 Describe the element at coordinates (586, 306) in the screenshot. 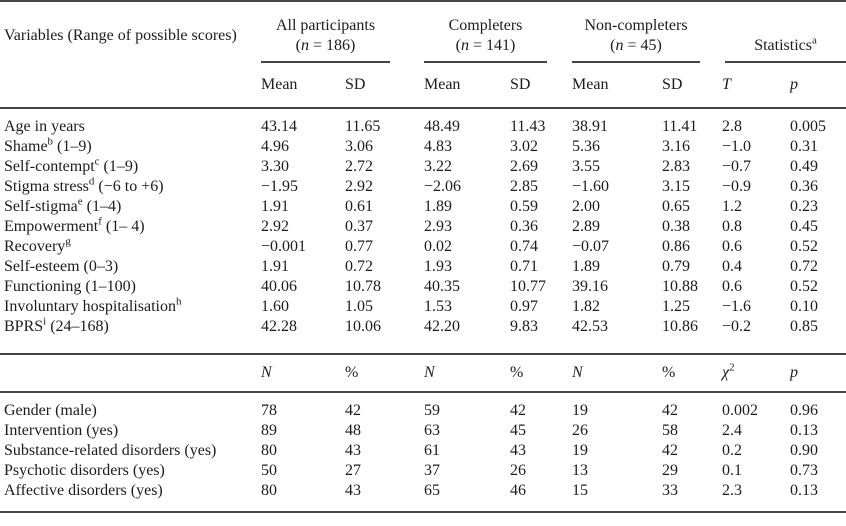

I see `value-cell: 1.82` at that location.